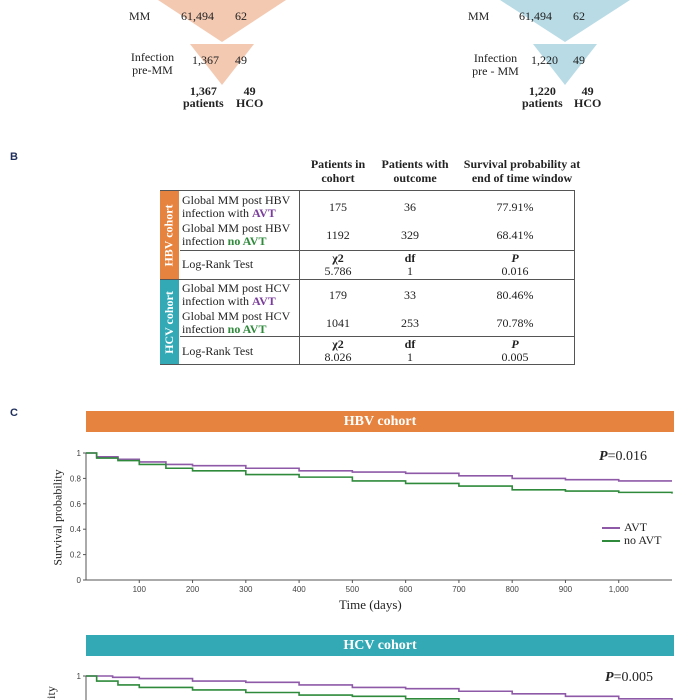 The width and height of the screenshot is (700, 700). I want to click on hcv-total-patients-value: 1,220, so click(542, 91).